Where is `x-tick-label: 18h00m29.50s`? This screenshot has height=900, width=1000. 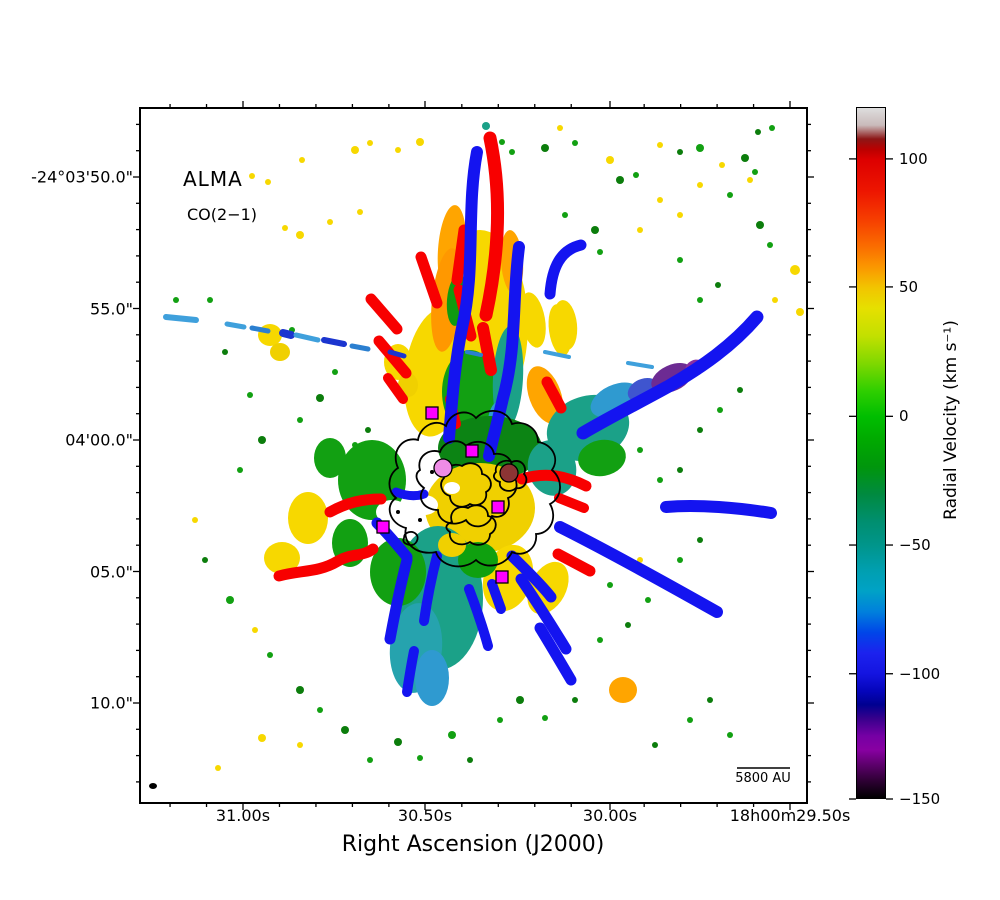
x-tick-label: 18h00m29.50s is located at coordinates (790, 815).